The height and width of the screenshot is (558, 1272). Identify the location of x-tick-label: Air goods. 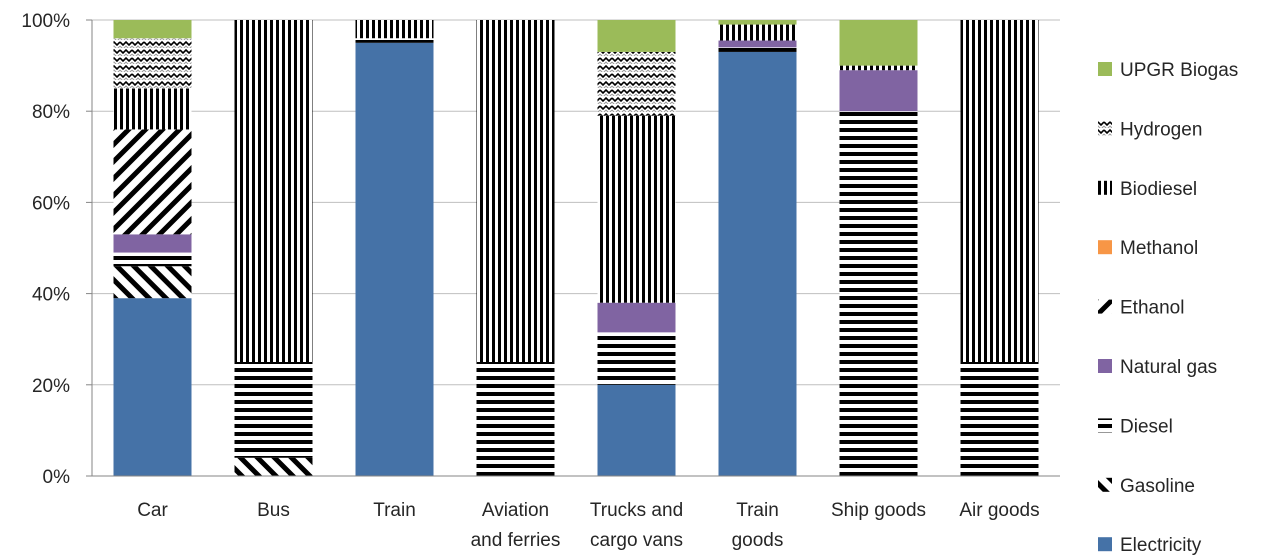
(999, 510).